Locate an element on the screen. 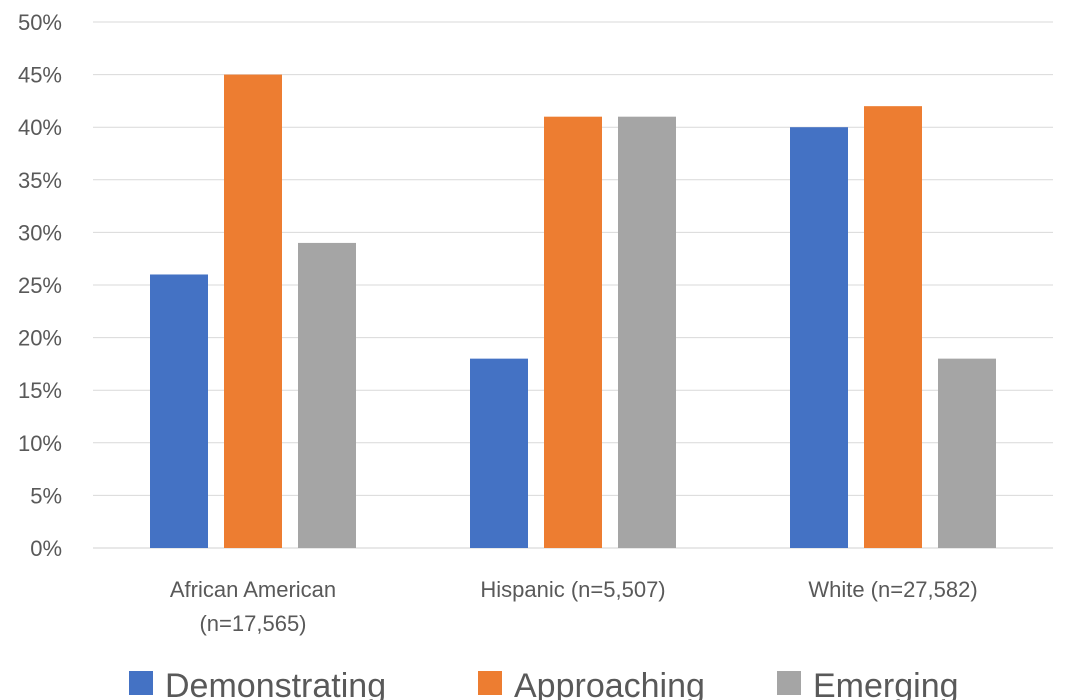 The height and width of the screenshot is (700, 1073). x-category-label: African American is located at coordinates (253, 589).